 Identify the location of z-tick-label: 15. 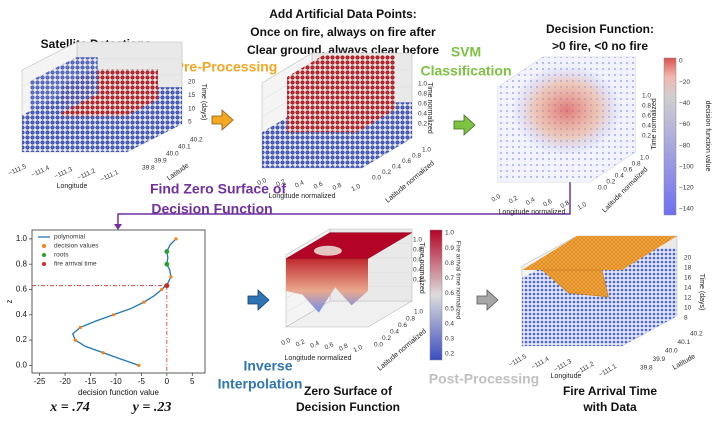
(192, 95).